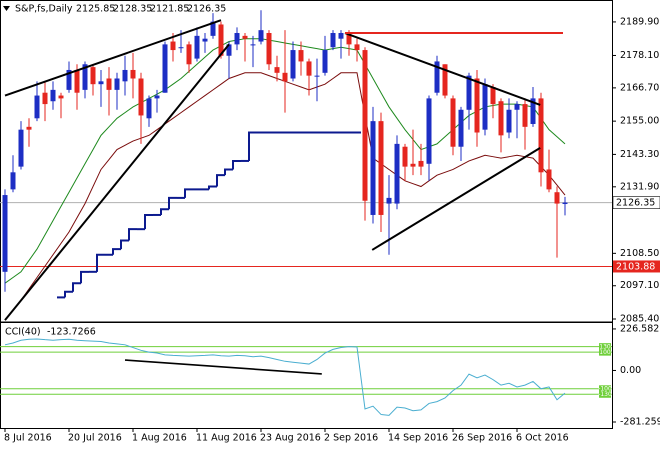  I want to click on last-price-box, so click(636, 202).